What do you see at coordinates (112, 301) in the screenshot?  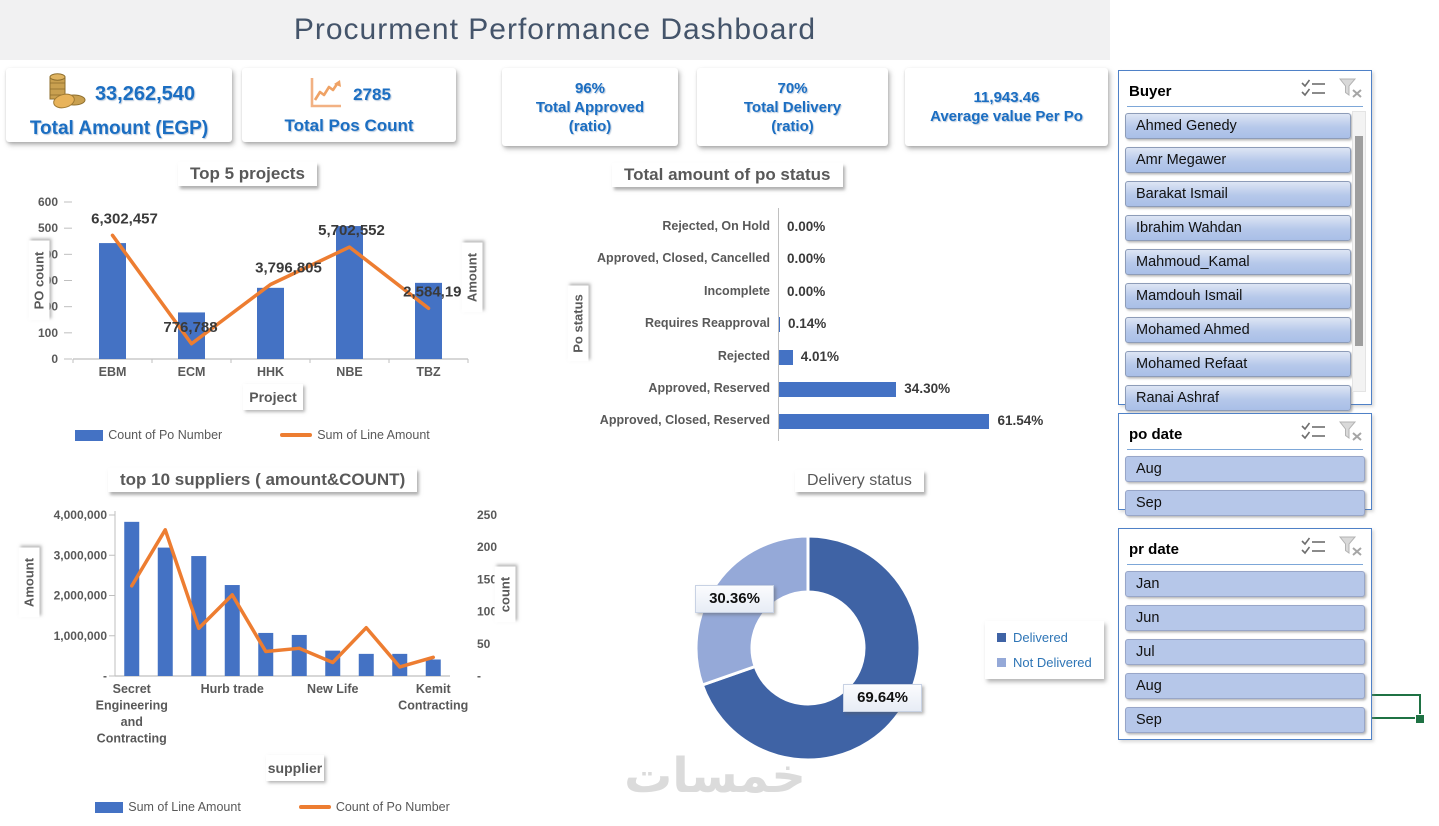 I see `bar-EBM` at bounding box center [112, 301].